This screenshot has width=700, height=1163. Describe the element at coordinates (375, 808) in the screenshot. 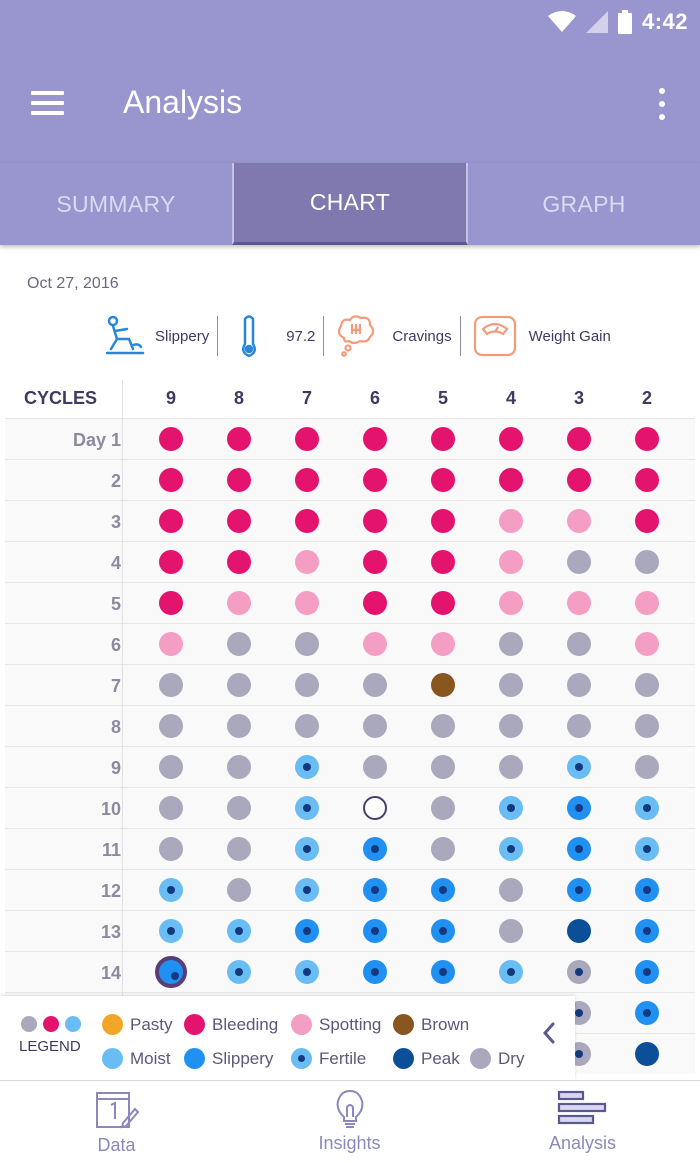

I see `day-dot-empty` at that location.